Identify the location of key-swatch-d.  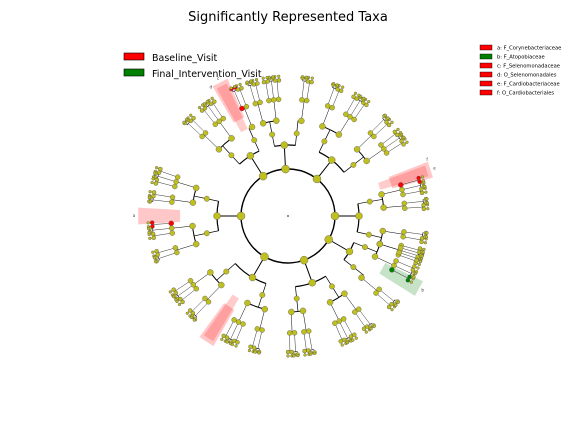
(486, 74).